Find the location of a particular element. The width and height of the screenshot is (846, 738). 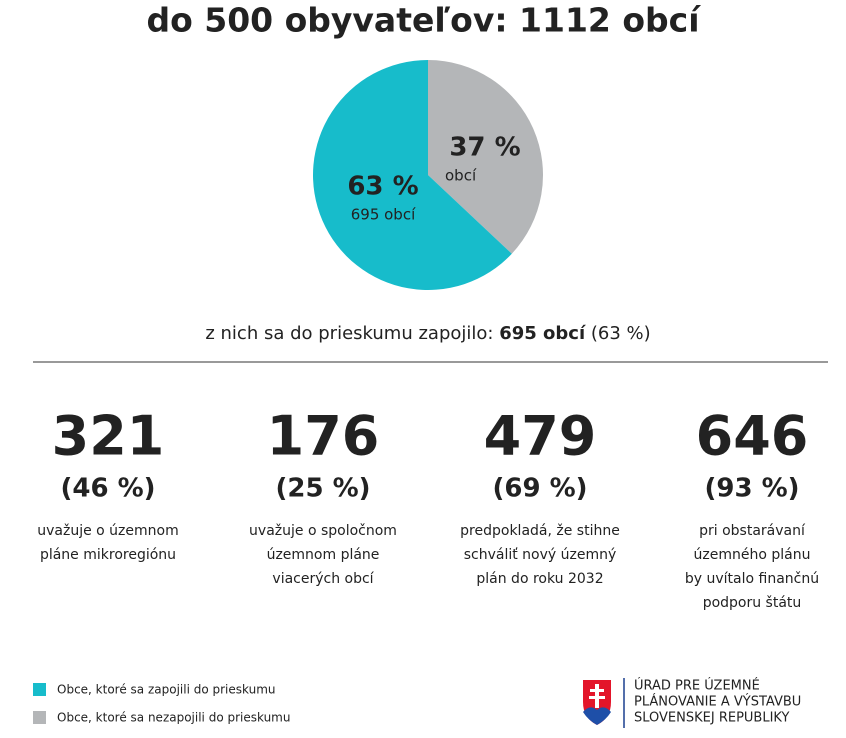

stat-text: uvažuje o spoločnom is located at coordinates (323, 531).